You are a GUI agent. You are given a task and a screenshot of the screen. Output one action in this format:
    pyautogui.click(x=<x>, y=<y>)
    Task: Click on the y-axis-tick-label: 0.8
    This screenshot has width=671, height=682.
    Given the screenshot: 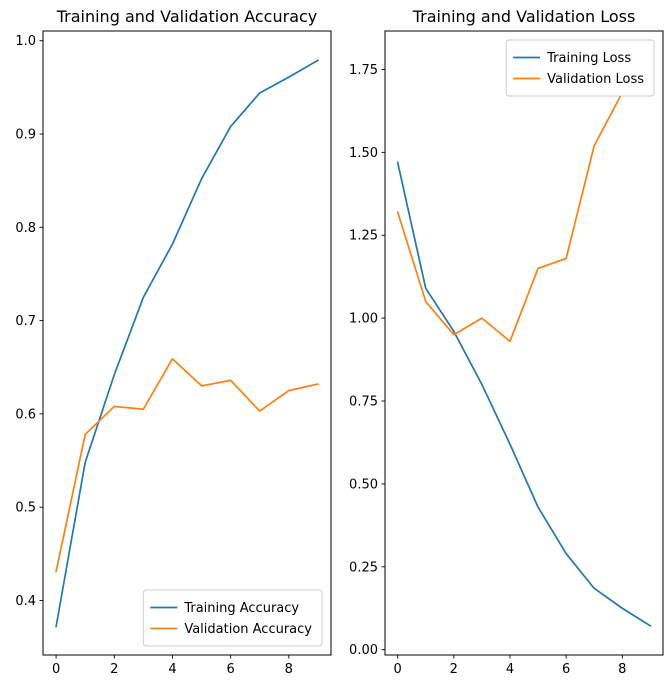 What is the action you would take?
    pyautogui.click(x=25, y=228)
    